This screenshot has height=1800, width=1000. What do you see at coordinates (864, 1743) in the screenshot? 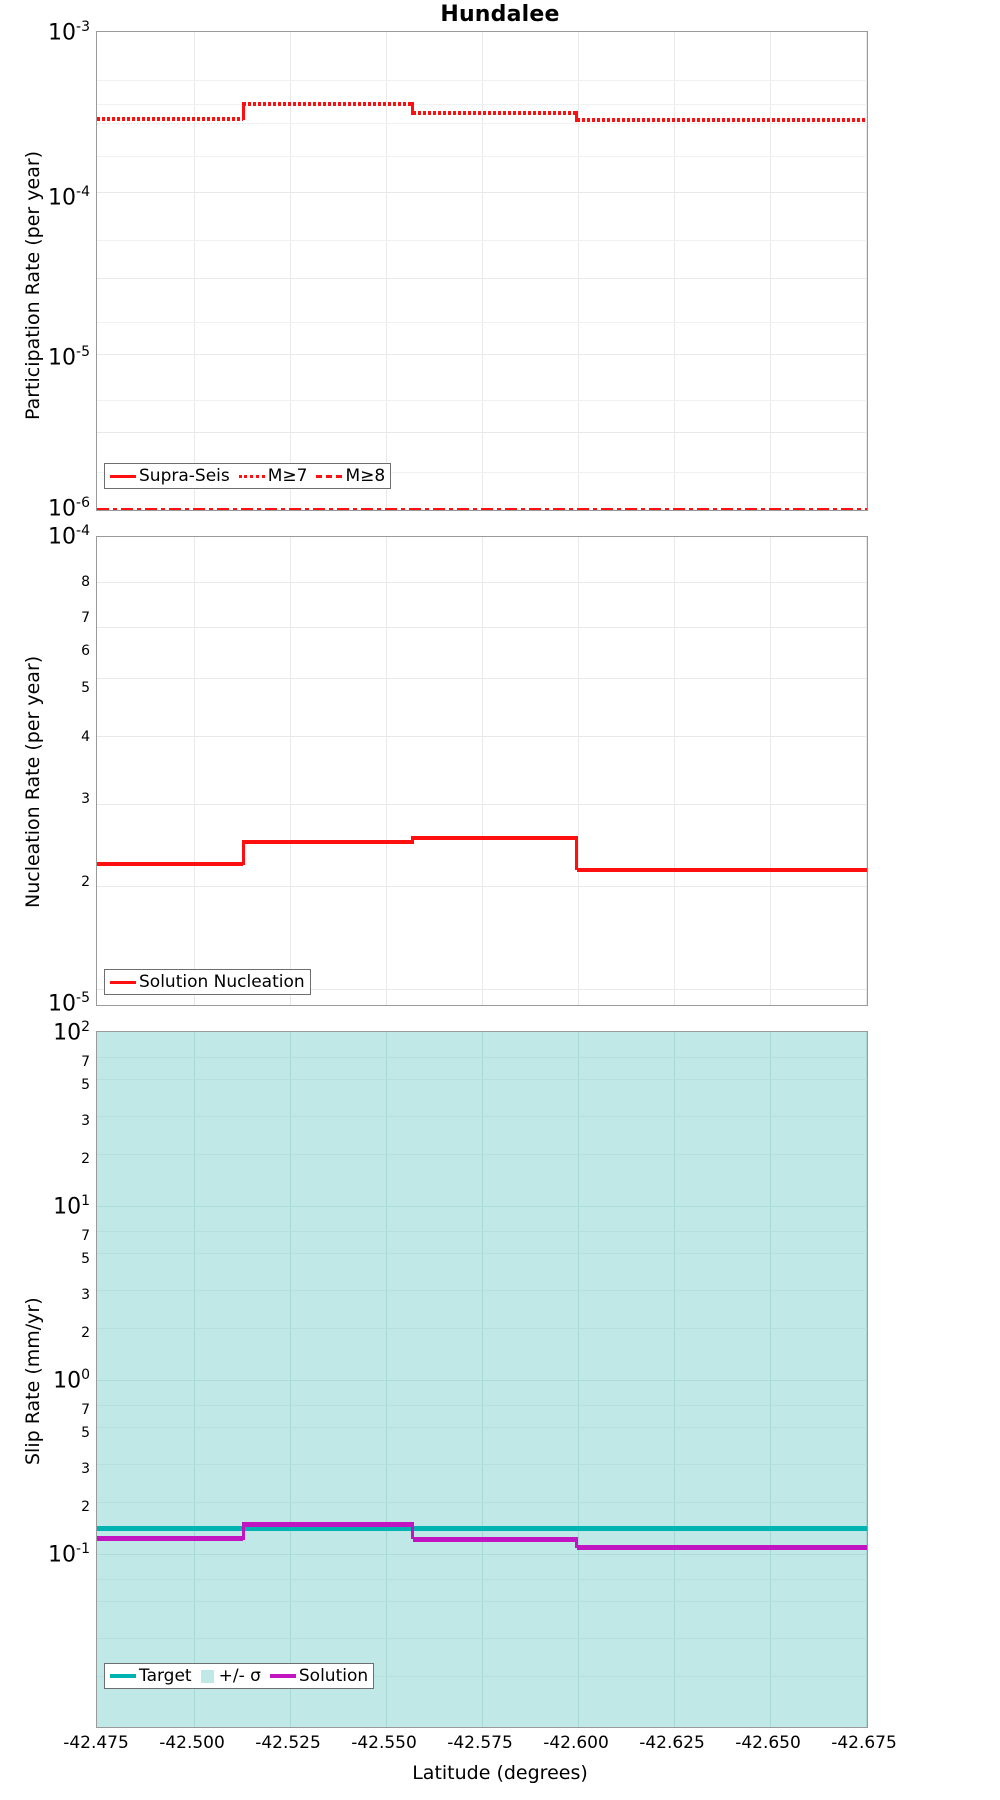
I see `x-tick-label: -42.675` at bounding box center [864, 1743].